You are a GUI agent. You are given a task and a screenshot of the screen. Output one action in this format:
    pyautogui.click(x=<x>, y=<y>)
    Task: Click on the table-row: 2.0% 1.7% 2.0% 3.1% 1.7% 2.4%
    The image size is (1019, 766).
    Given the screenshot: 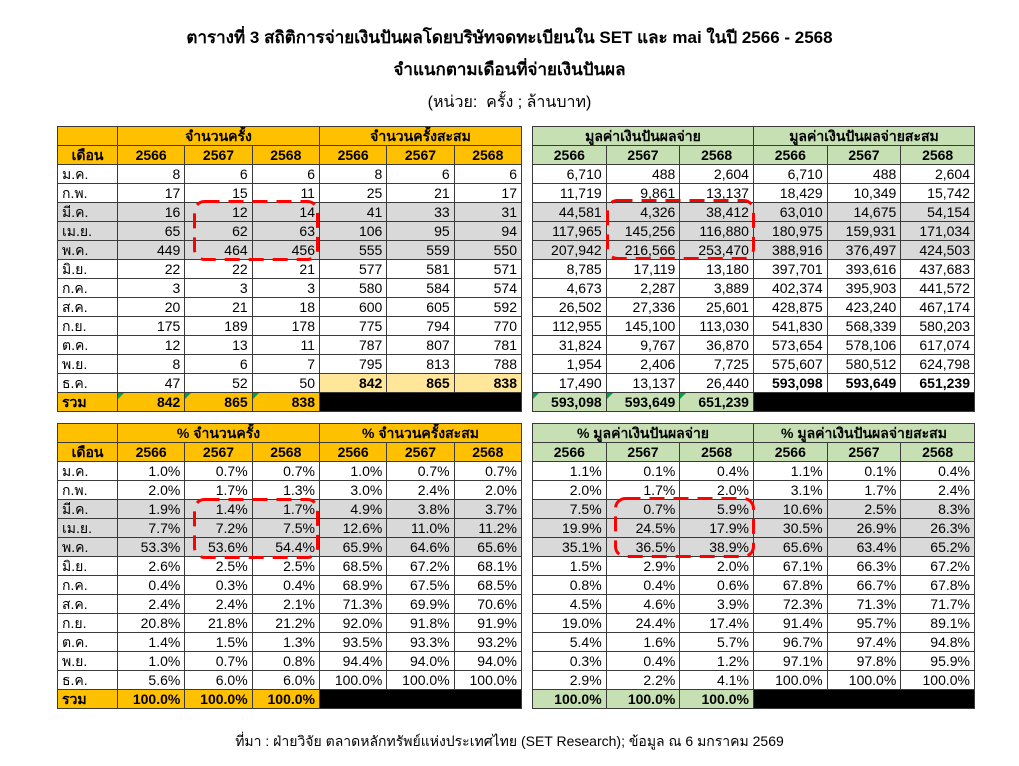 What is the action you would take?
    pyautogui.click(x=753, y=490)
    